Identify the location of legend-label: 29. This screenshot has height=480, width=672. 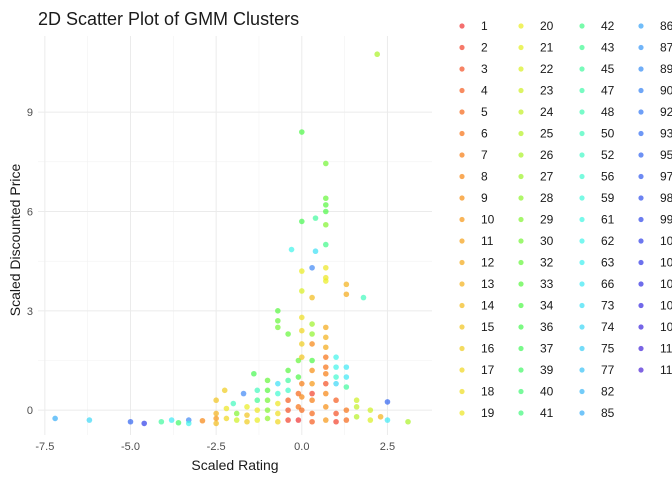
(547, 220).